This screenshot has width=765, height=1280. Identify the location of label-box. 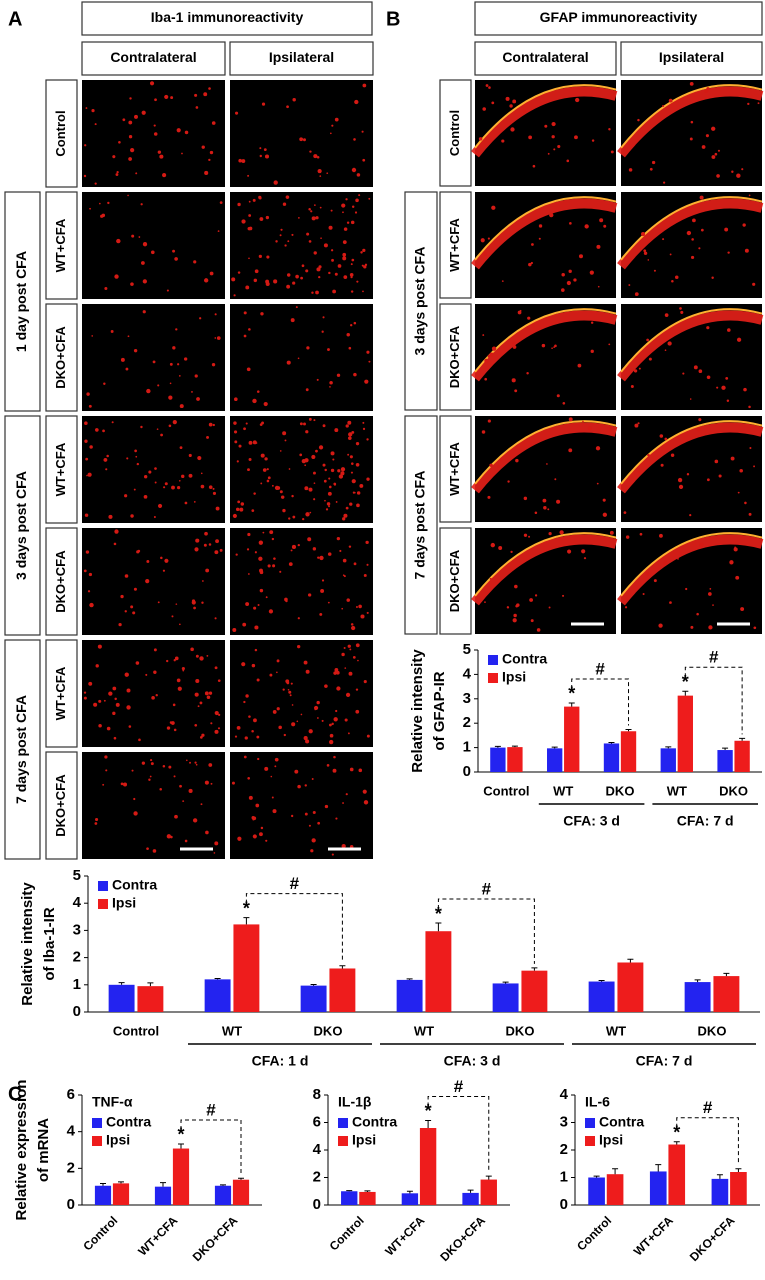
(301, 58).